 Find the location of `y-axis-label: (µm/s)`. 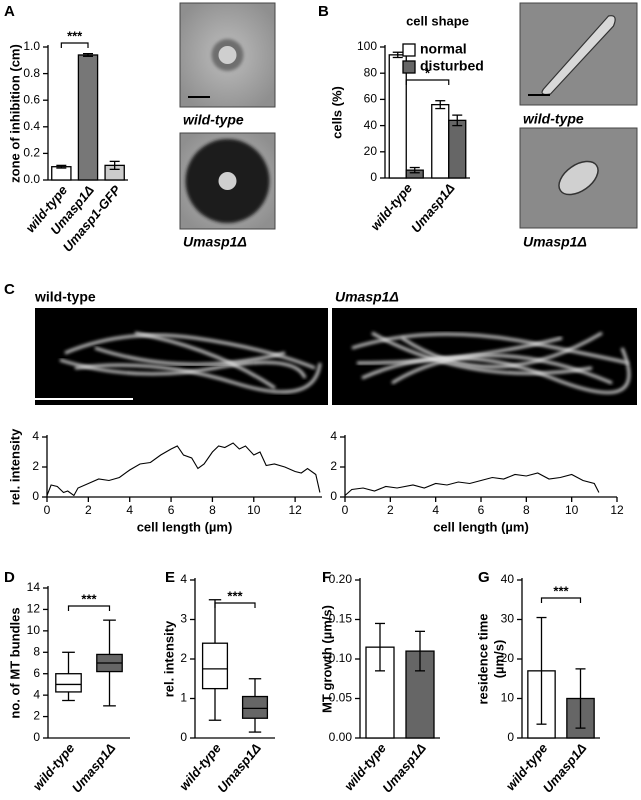

y-axis-label: (µm/s) is located at coordinates (498, 659).